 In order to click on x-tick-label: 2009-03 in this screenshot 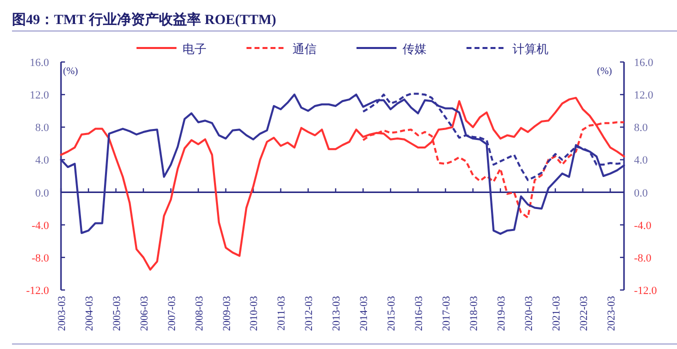, I will do `click(227, 313)`.